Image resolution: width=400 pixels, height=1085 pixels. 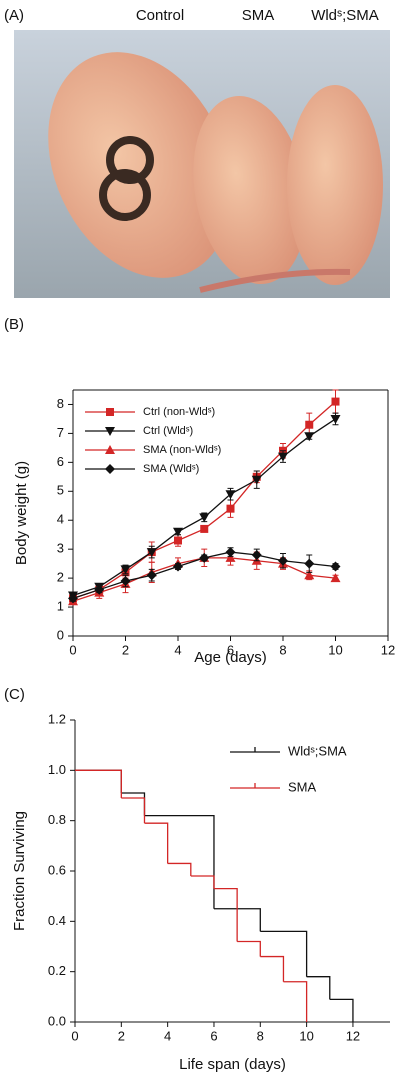 What do you see at coordinates (60, 461) in the screenshot?
I see `y-tick-label: 6` at bounding box center [60, 461].